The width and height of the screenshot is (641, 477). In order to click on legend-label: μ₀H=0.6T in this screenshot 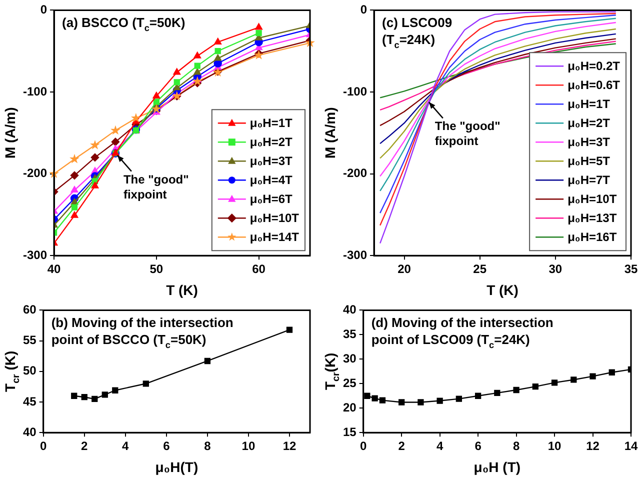, I will do `click(594, 85)`.